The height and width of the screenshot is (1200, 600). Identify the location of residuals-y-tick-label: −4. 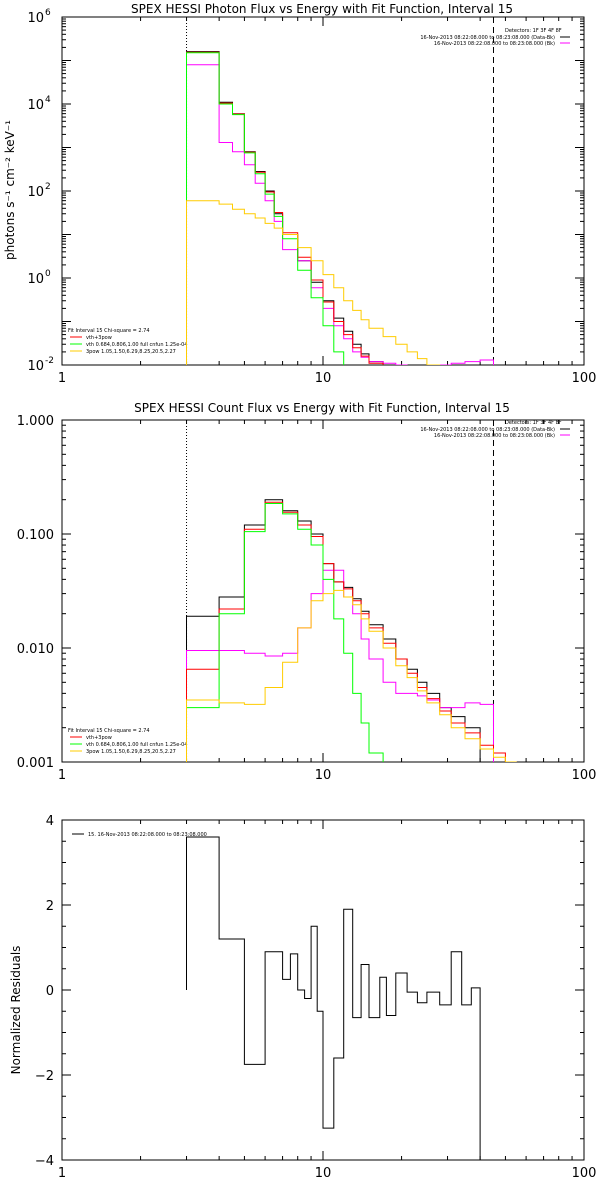
(44, 1161).